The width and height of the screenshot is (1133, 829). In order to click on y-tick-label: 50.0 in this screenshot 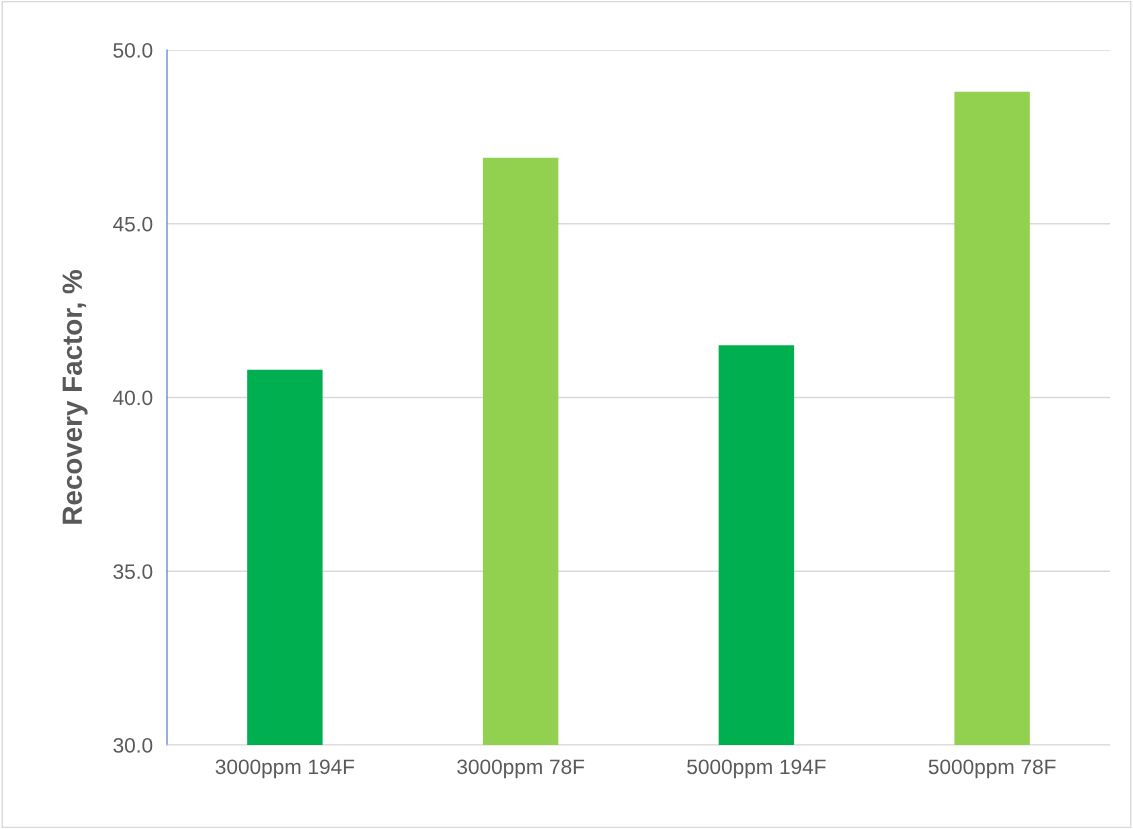, I will do `click(133, 50)`.